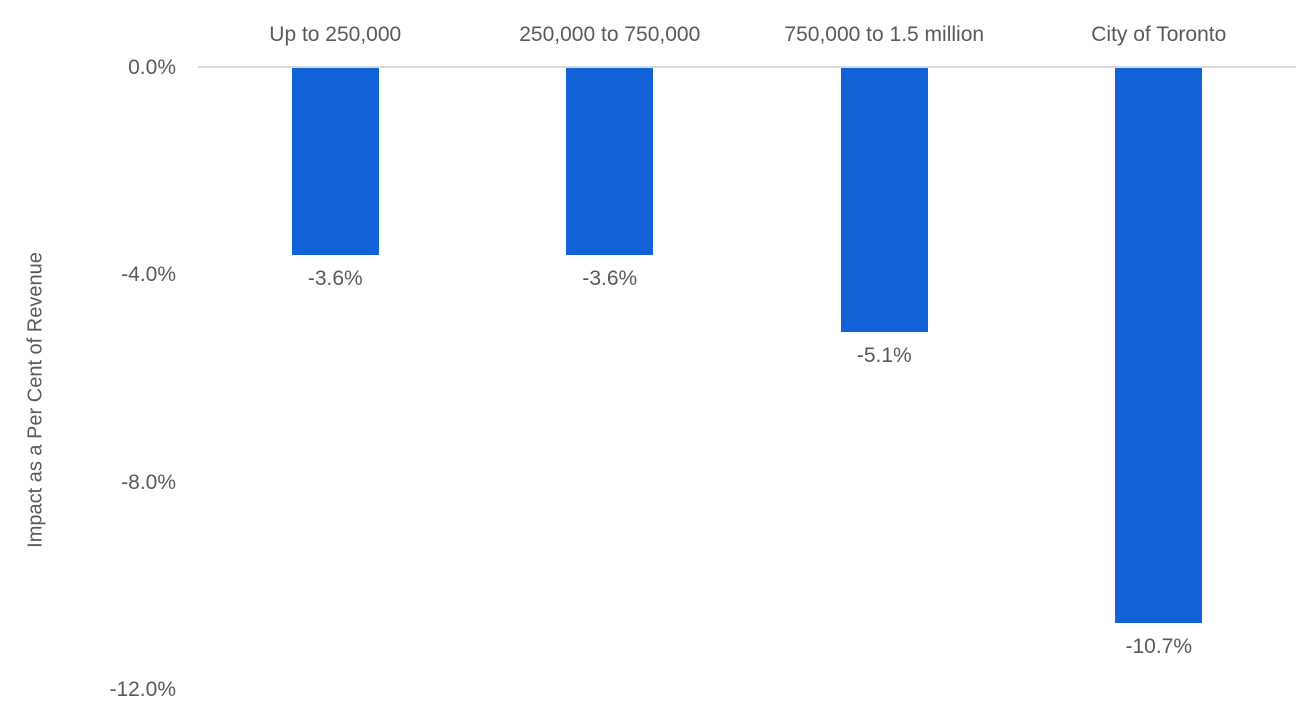  Describe the element at coordinates (335, 34) in the screenshot. I see `category-label: Up to 250,000` at that location.